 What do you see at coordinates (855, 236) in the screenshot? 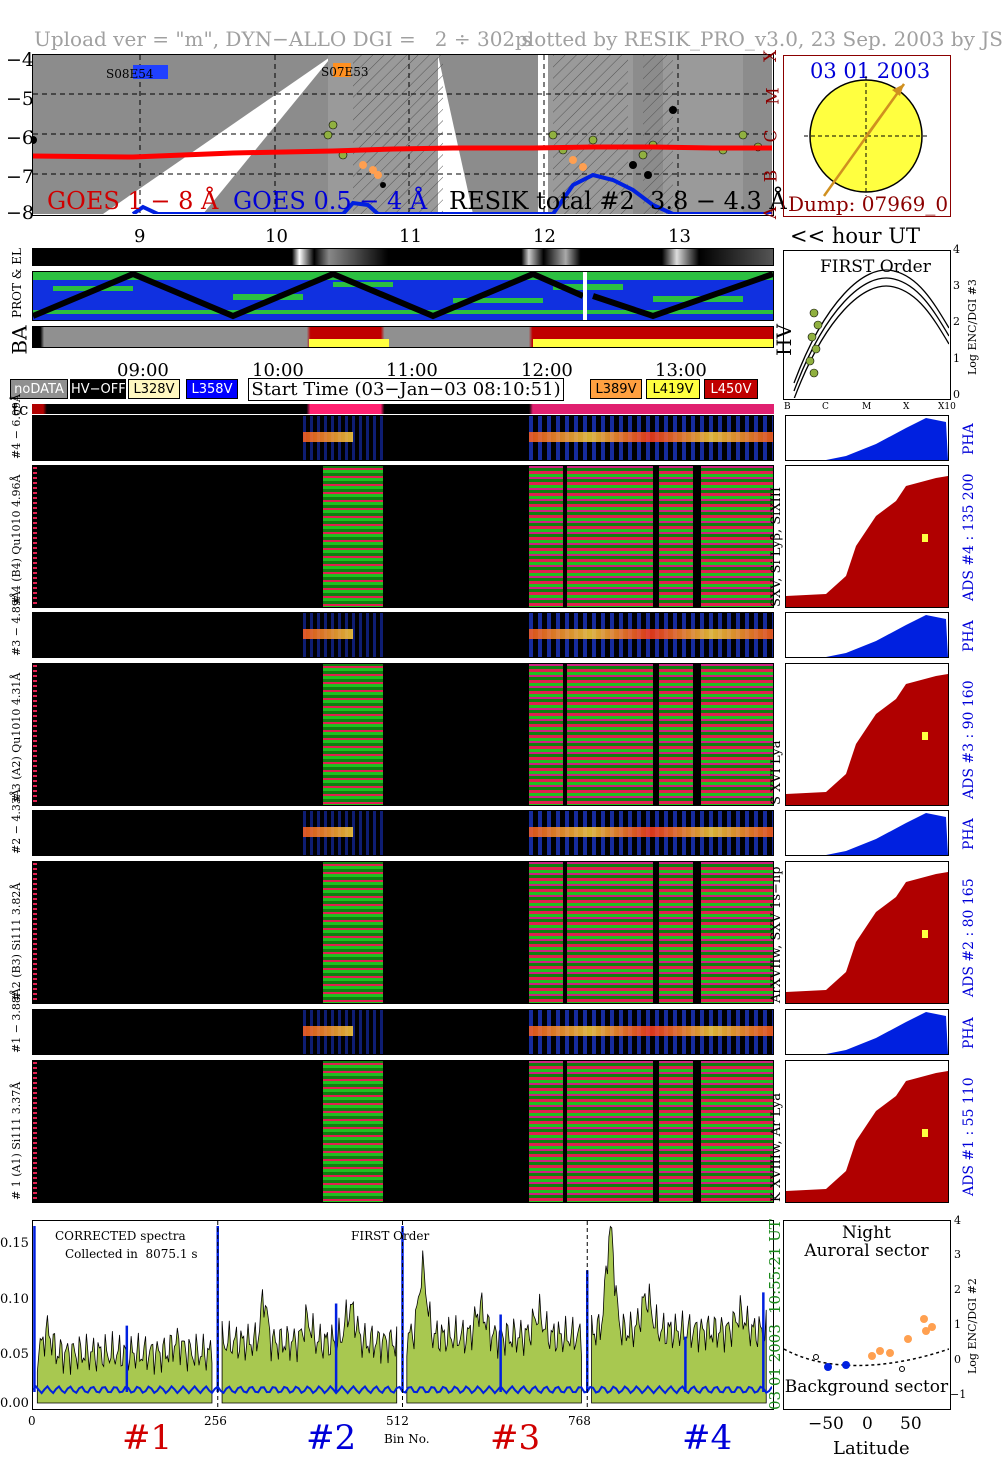
I see `hour-axis-label: << hour UT` at bounding box center [855, 236].